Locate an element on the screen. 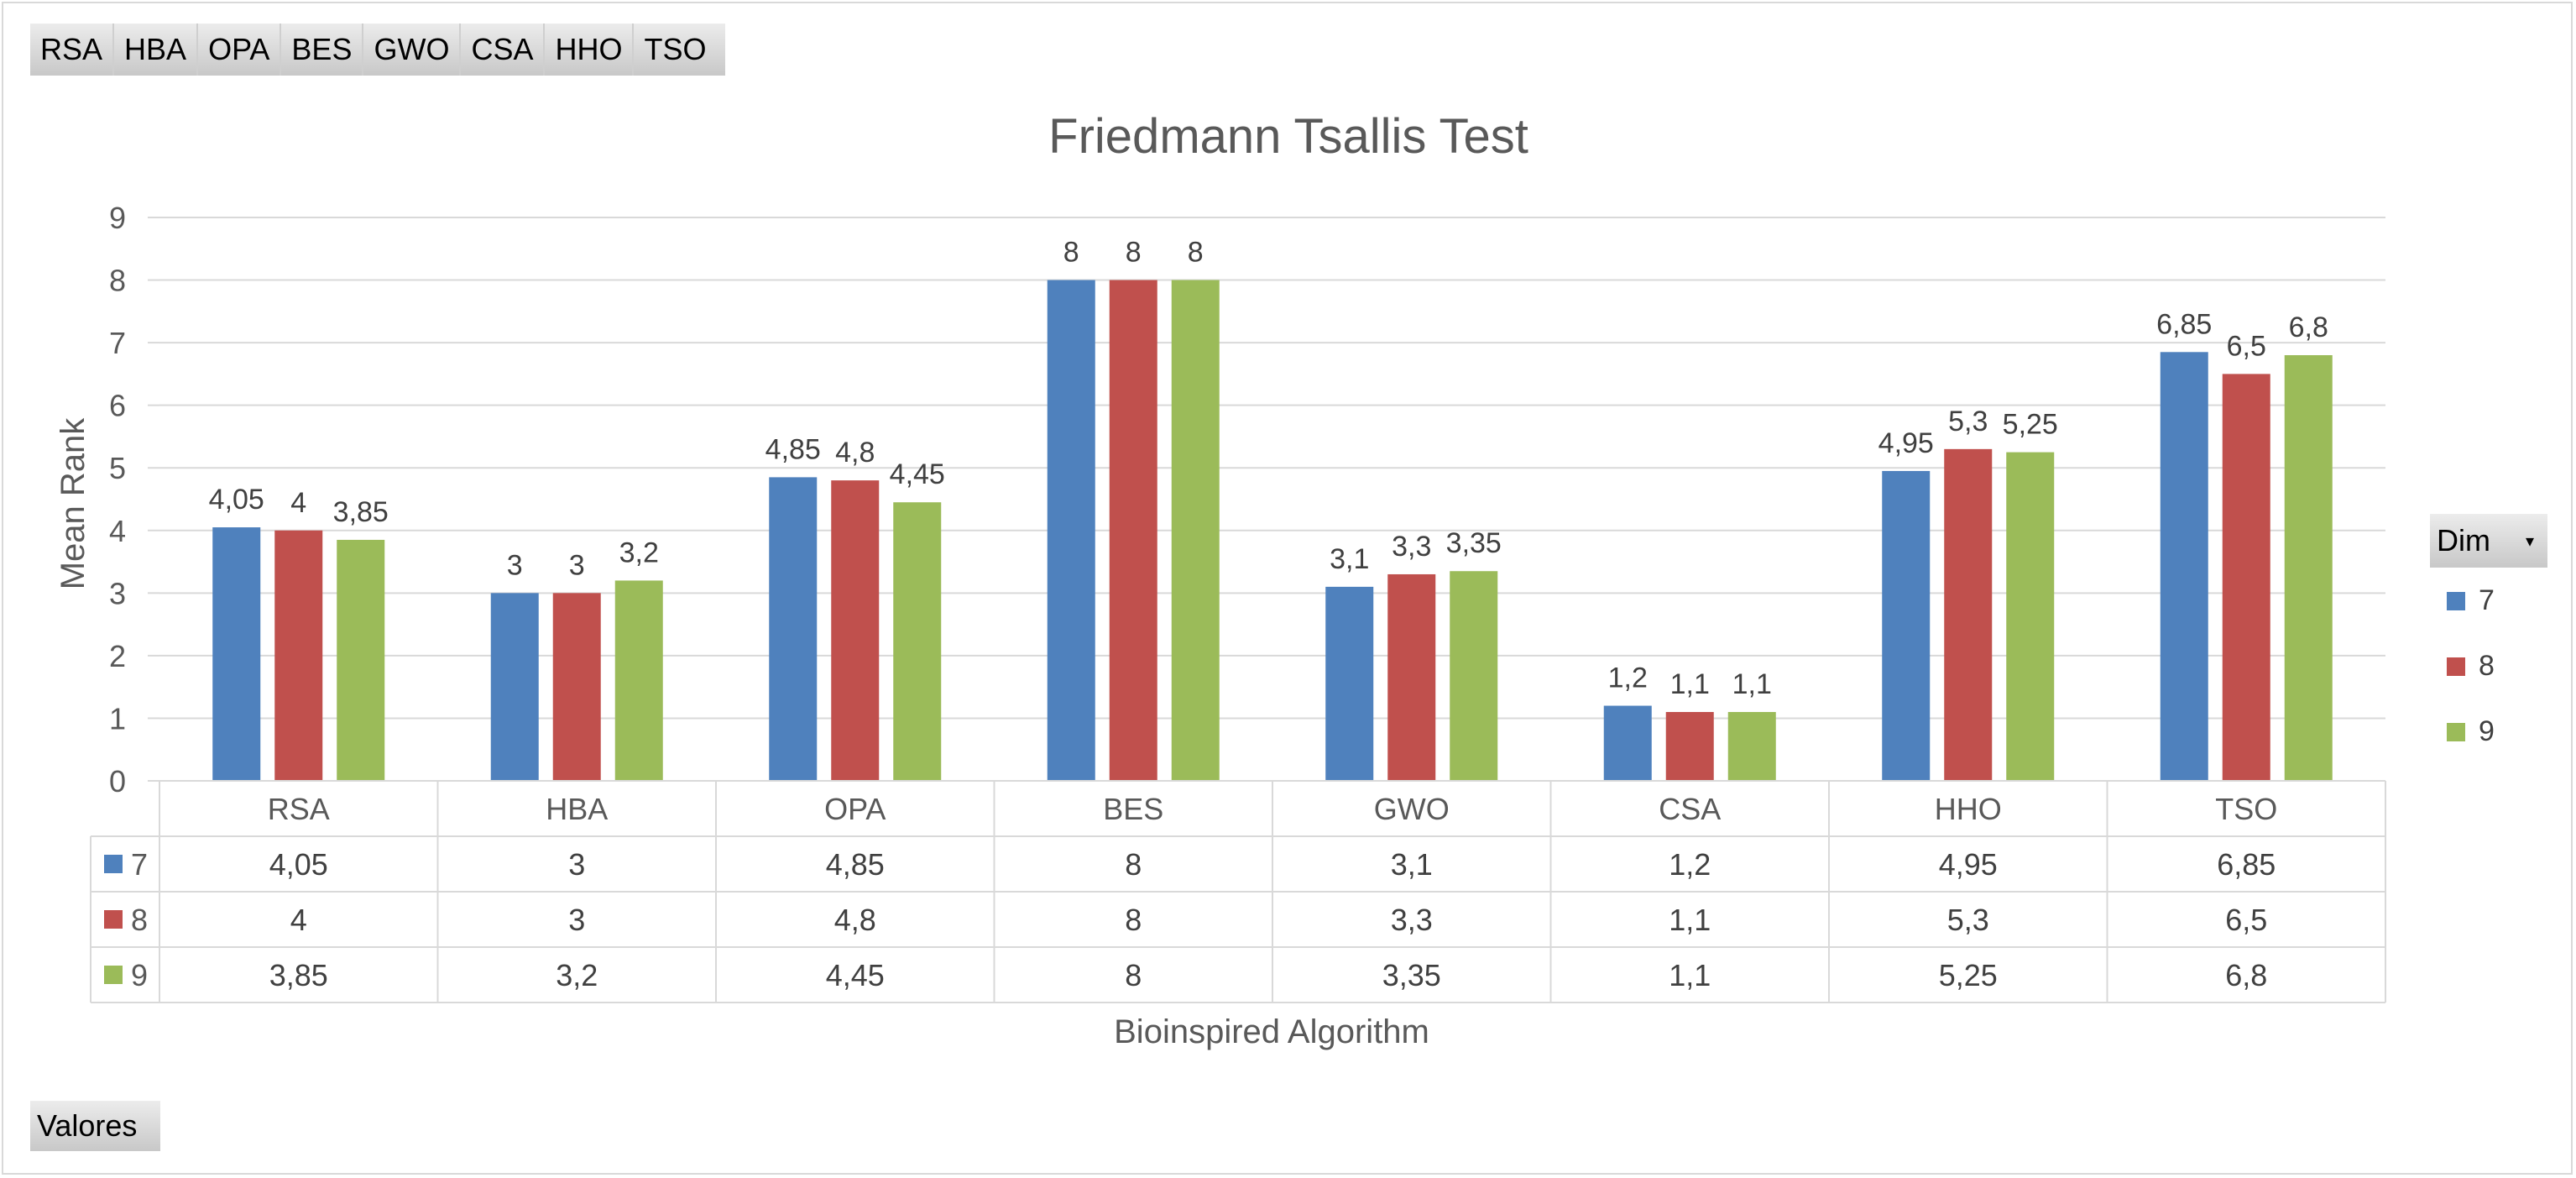 The width and height of the screenshot is (2576, 1178). bar-7-csa is located at coordinates (1627, 743).